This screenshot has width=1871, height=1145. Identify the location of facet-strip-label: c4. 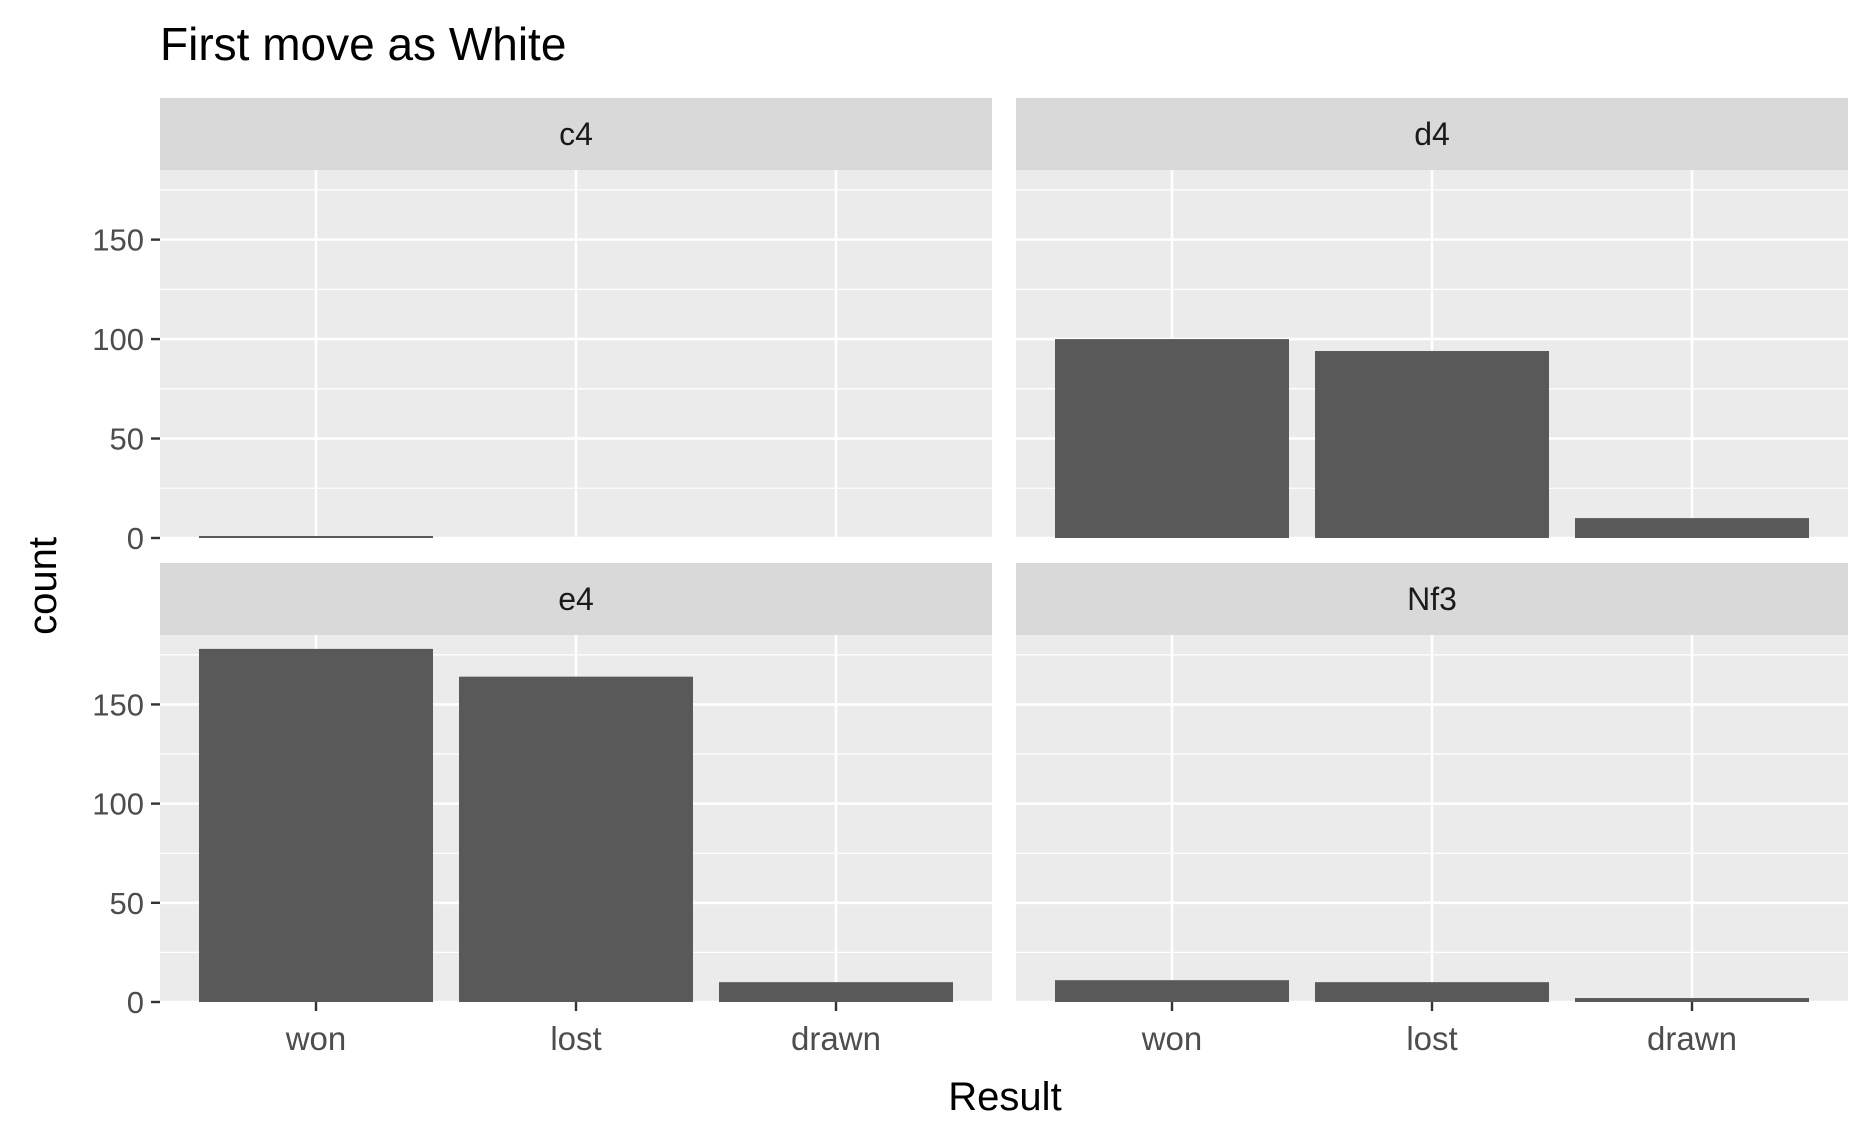
(576, 134).